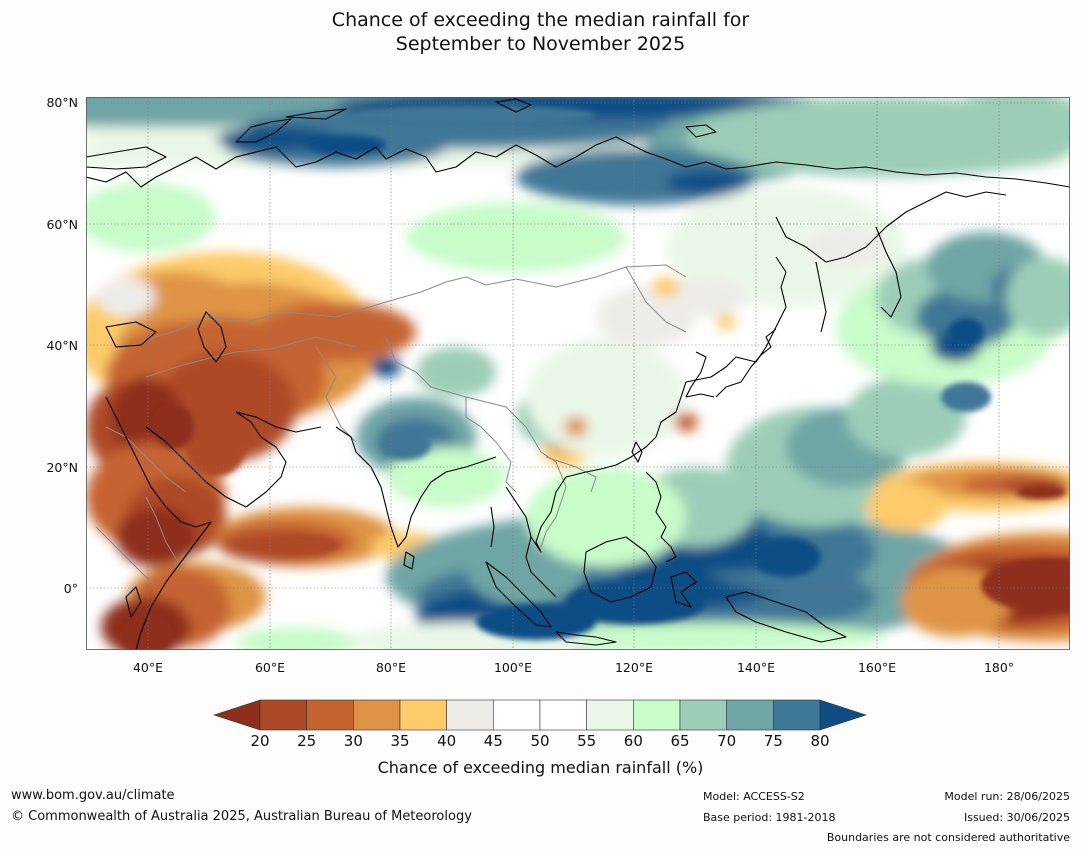  What do you see at coordinates (93, 795) in the screenshot?
I see `website-link: www.bom.gov.au/climate` at bounding box center [93, 795].